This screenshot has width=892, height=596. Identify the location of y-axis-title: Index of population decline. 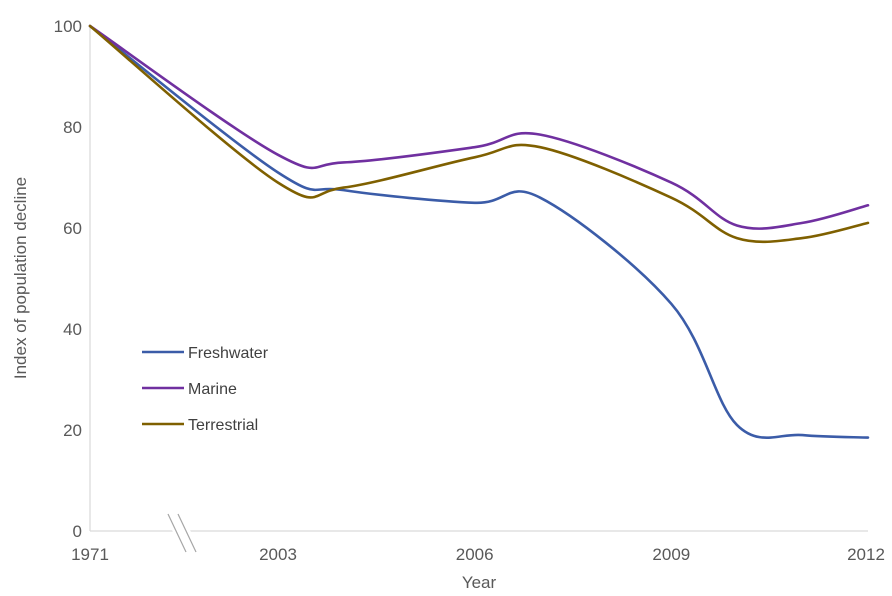
(20, 278).